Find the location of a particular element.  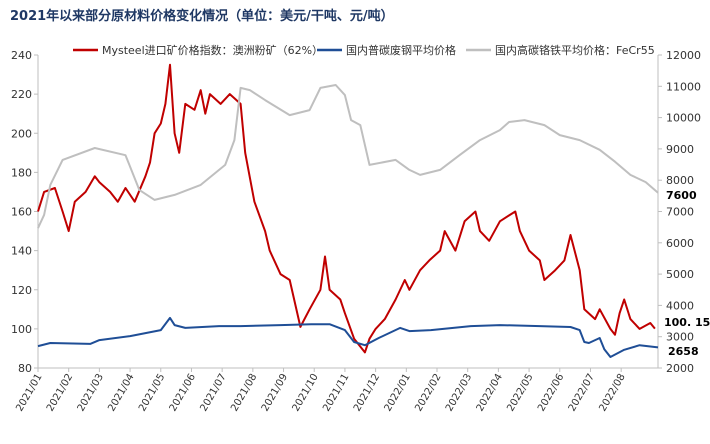

x-tick-label: 2021/12 is located at coordinates (367, 392).